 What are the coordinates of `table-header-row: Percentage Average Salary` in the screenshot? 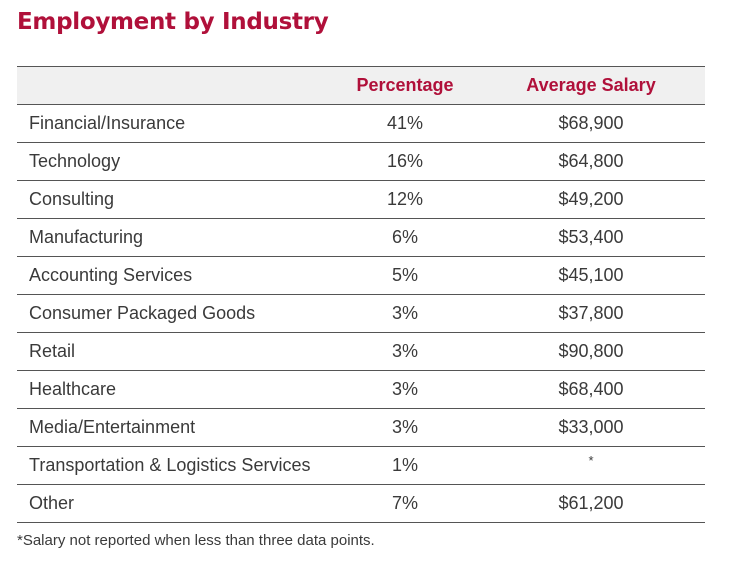 It's located at (361, 86).